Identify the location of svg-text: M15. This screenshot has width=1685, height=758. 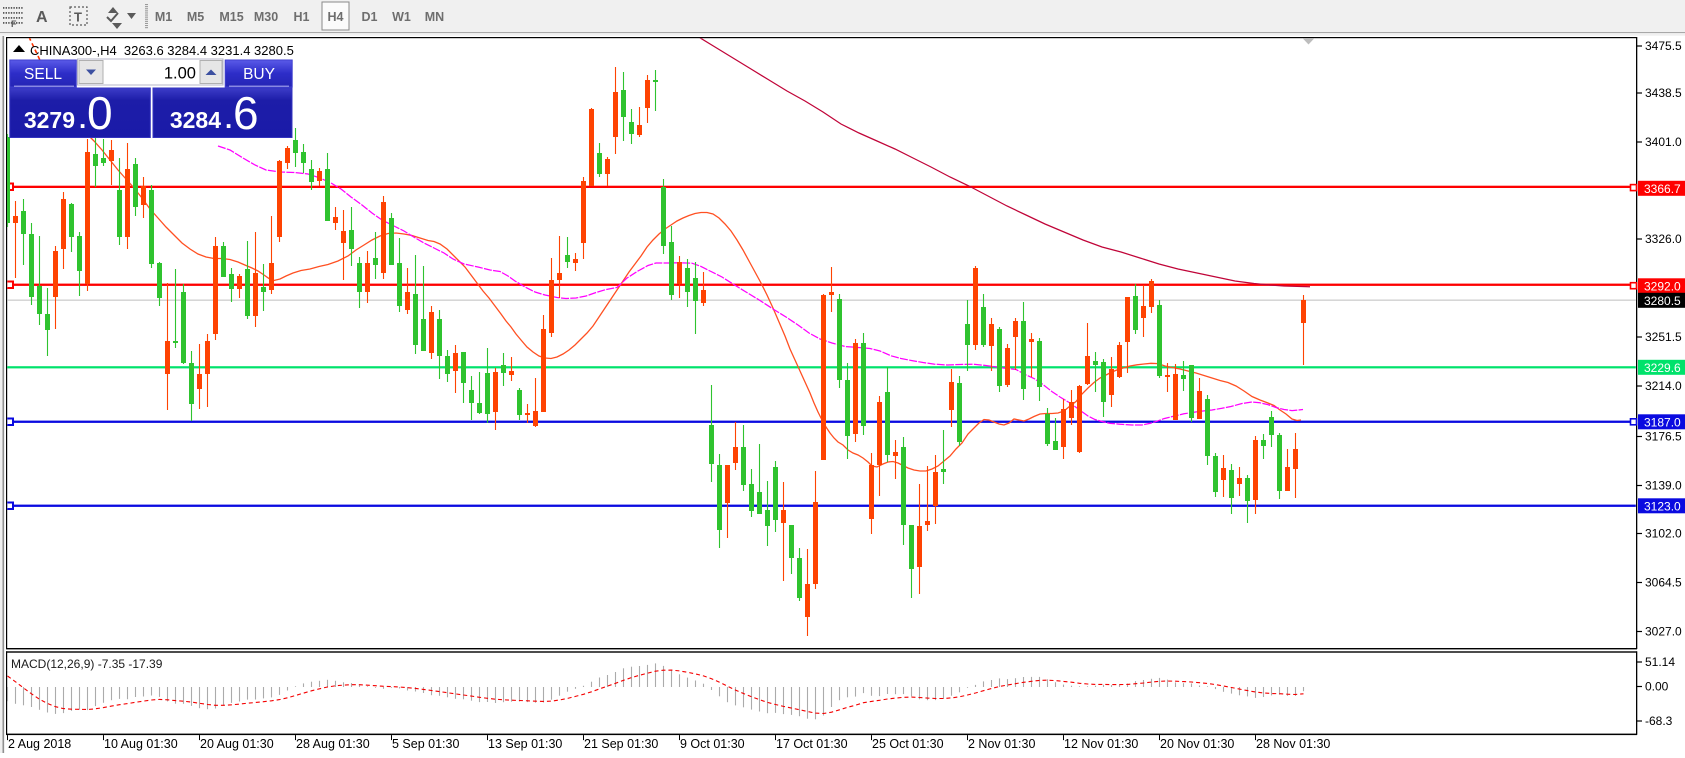
(231, 17).